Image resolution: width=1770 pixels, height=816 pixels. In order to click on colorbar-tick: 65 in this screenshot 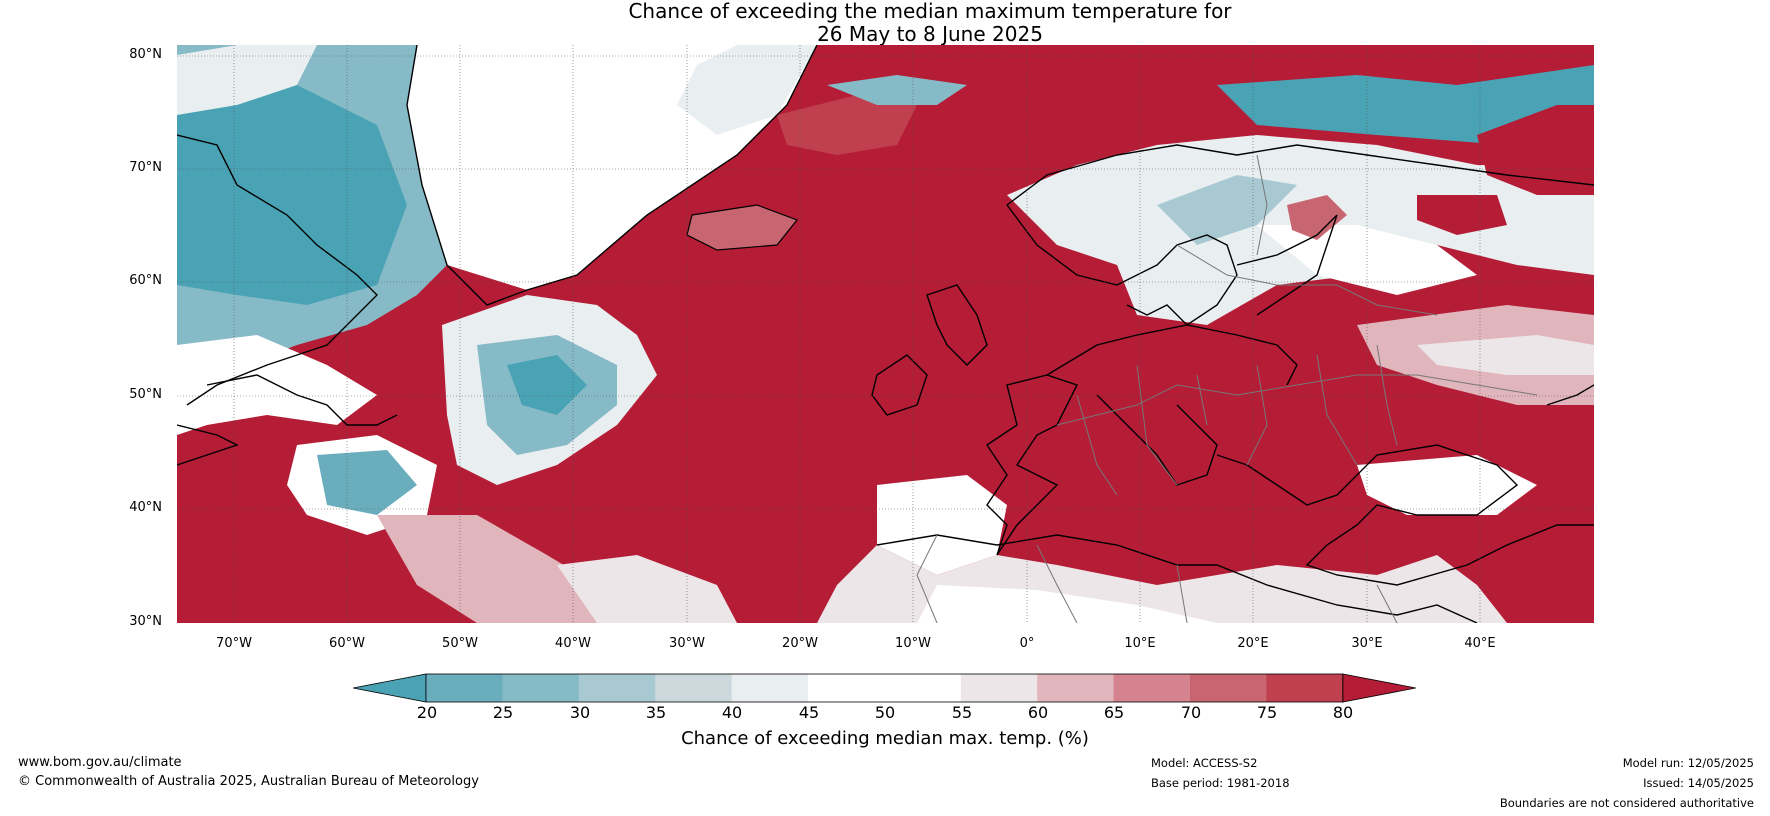, I will do `click(1114, 712)`.